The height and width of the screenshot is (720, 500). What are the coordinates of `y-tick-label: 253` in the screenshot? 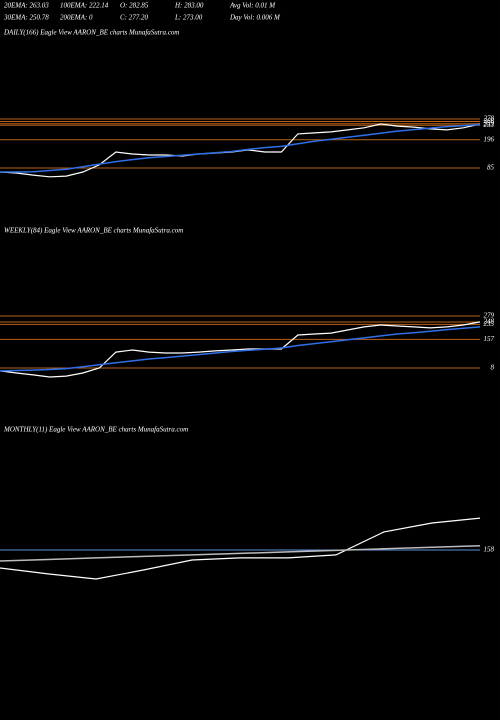 It's located at (489, 125).